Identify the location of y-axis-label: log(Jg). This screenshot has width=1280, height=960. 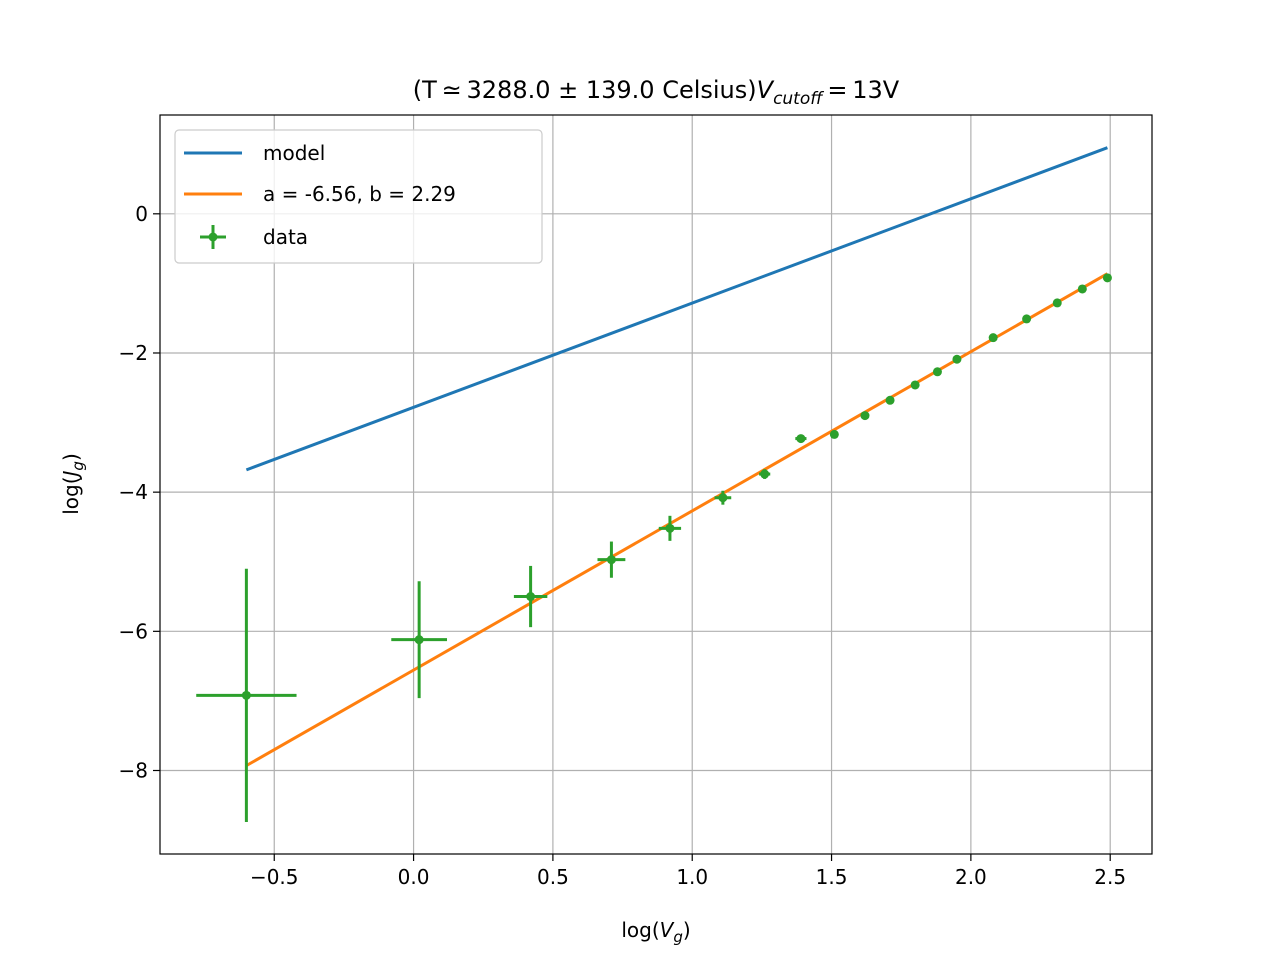
(73, 484).